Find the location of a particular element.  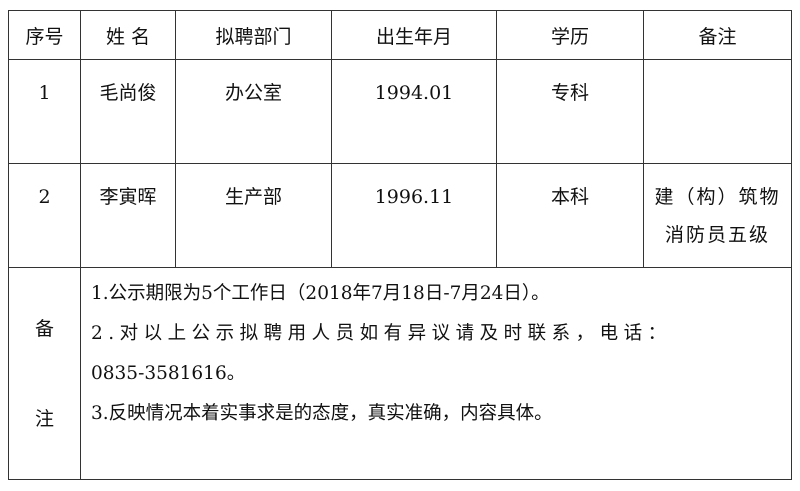

cell-index: 1 is located at coordinates (44, 111).